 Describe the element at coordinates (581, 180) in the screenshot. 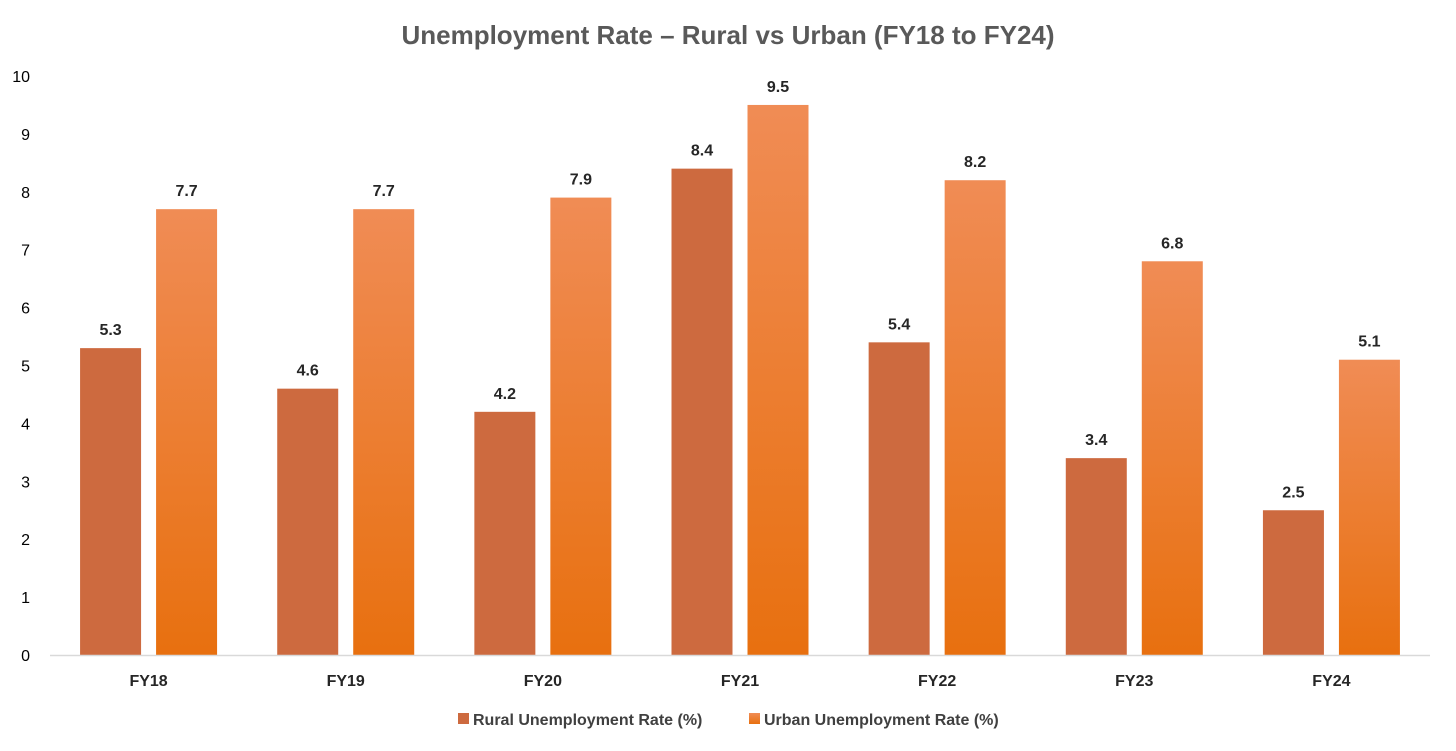

I see `data-label-urban: 7.9` at that location.